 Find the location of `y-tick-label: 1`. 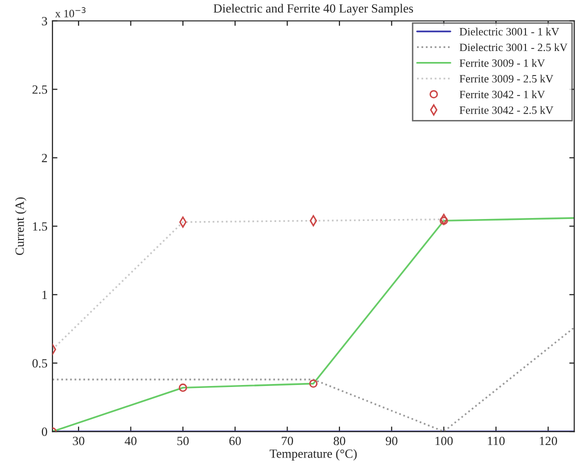

y-tick-label: 1 is located at coordinates (44, 294).